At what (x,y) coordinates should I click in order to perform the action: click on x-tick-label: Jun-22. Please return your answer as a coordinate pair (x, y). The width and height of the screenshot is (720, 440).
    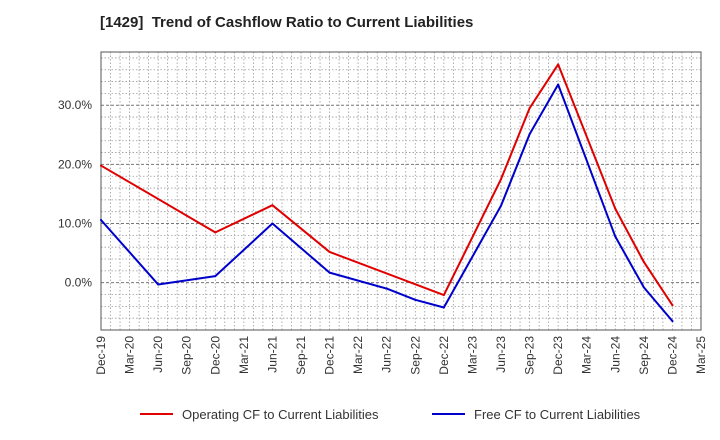
    Looking at the image, I should click on (387, 354).